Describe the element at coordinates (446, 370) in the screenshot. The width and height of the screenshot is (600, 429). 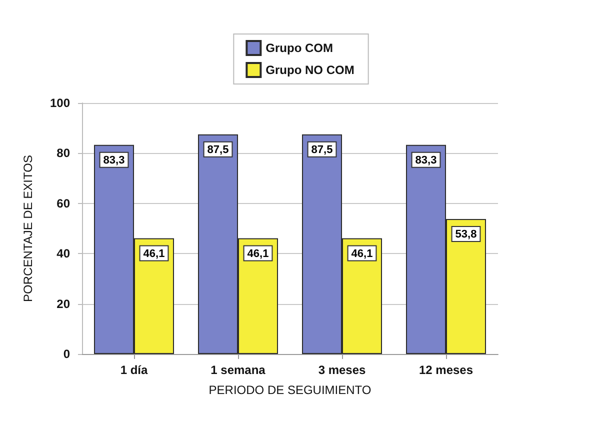
I see `x-tick-label: 12 meses` at that location.